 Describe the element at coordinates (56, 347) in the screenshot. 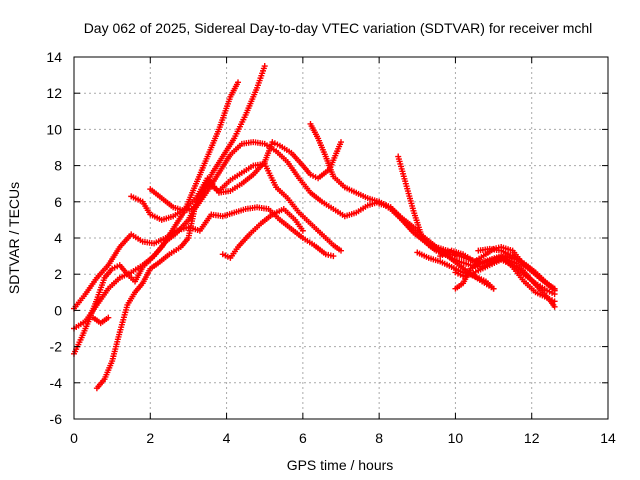

I see `y-tick-label: -2` at that location.